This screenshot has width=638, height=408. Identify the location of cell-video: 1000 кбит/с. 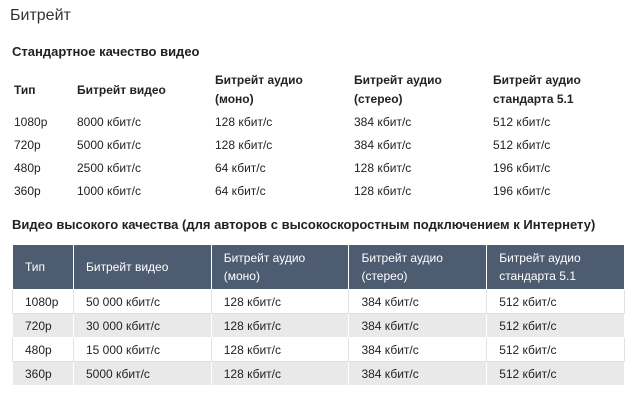
(109, 190).